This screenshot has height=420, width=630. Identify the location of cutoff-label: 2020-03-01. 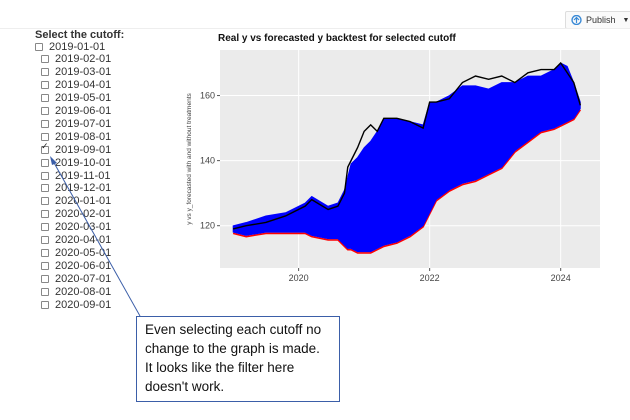
(83, 227).